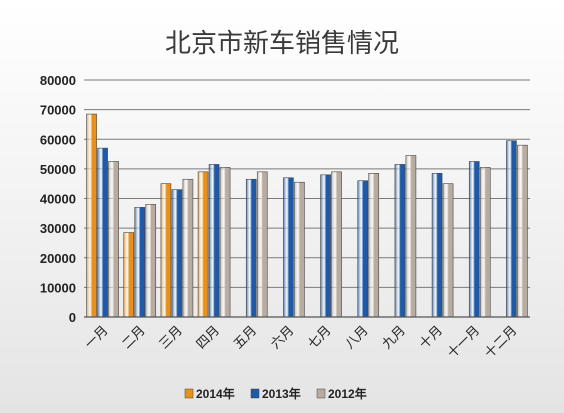  What do you see at coordinates (58, 228) in the screenshot?
I see `y-tick-label: 30000` at bounding box center [58, 228].